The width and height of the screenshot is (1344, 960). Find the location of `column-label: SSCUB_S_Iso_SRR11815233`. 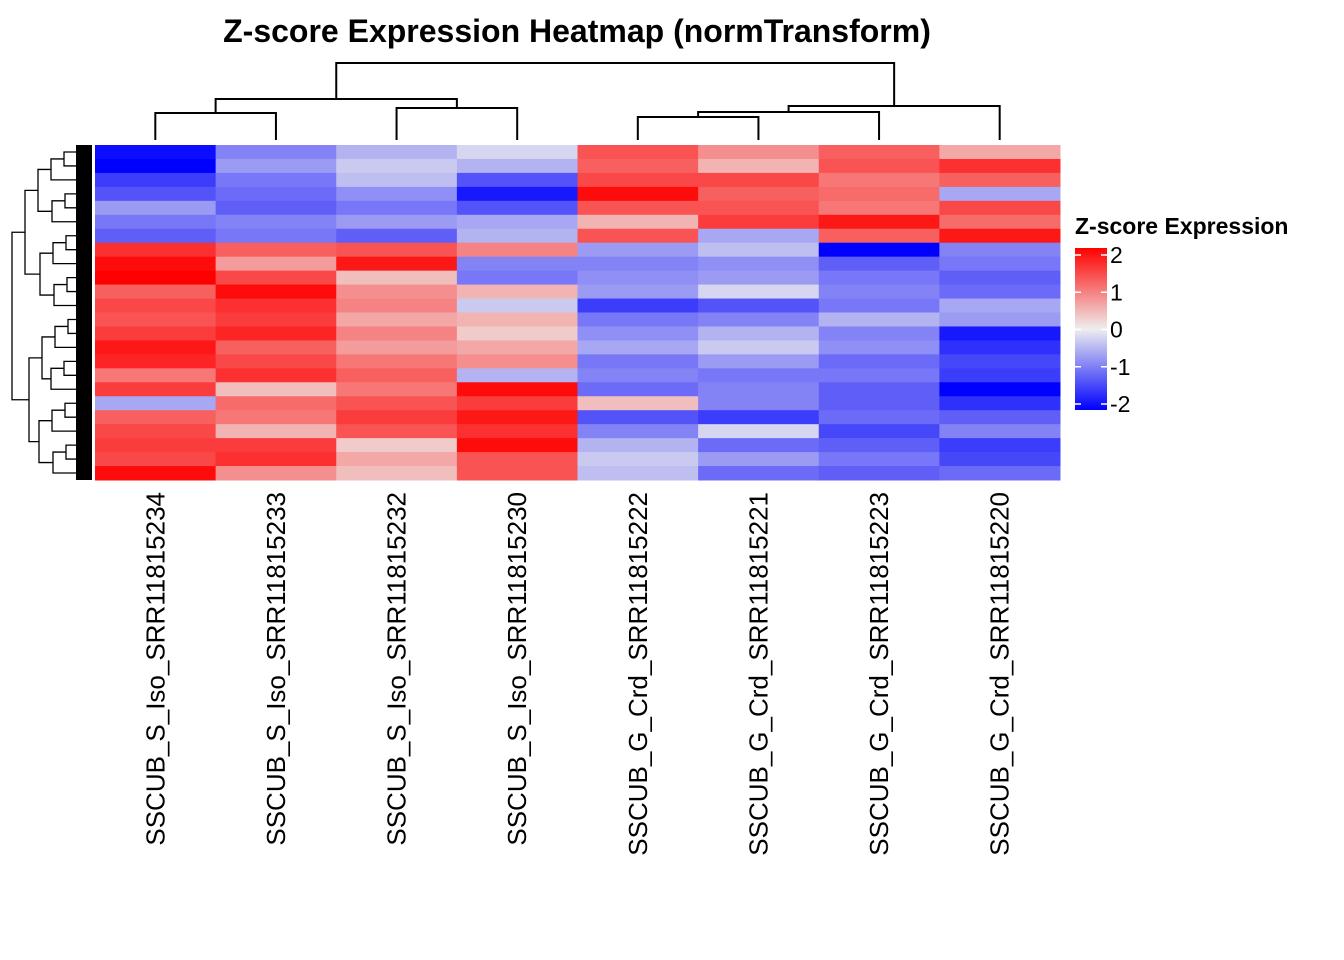

column-label: SSCUB_S_Iso_SRR11815233 is located at coordinates (276, 669).